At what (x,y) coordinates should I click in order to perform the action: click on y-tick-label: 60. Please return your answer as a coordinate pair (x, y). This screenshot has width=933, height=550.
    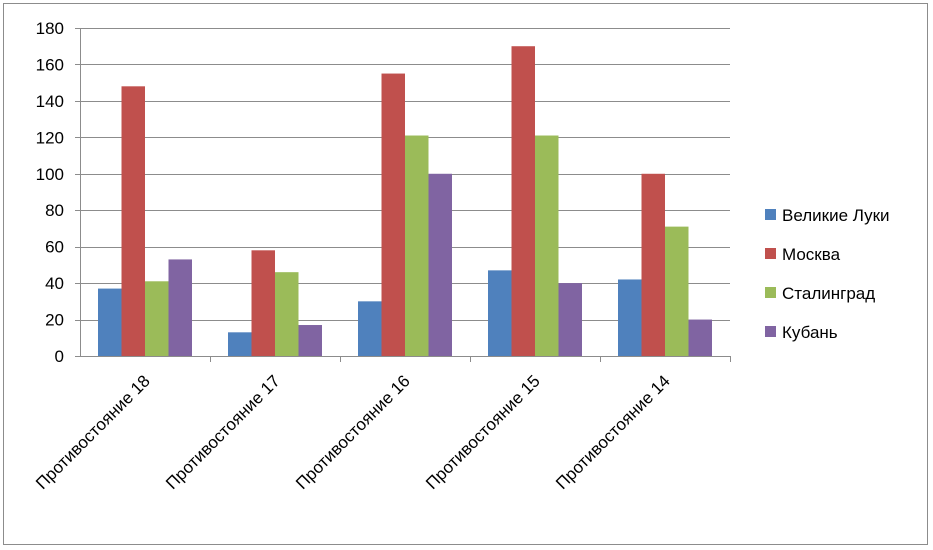
    Looking at the image, I should click on (54, 247).